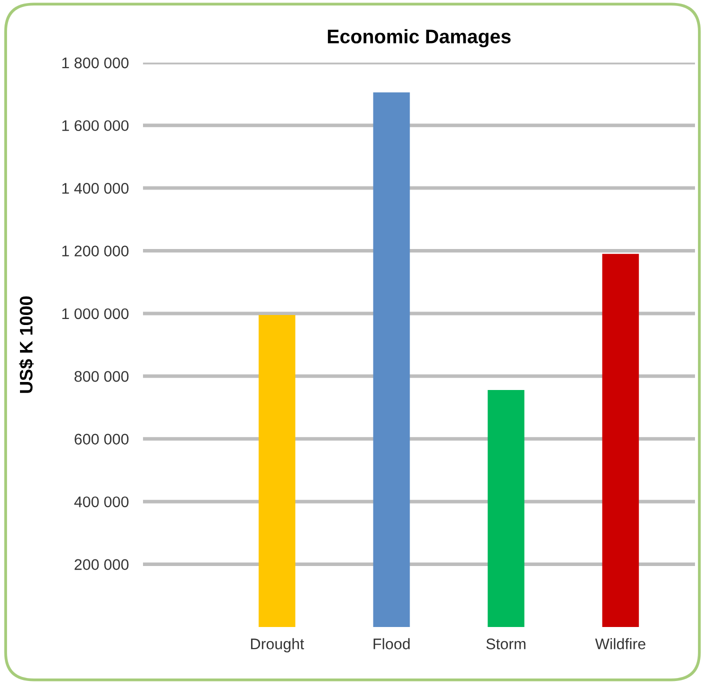 Image resolution: width=705 pixels, height=684 pixels. I want to click on y-tick-label: 400 000, so click(101, 502).